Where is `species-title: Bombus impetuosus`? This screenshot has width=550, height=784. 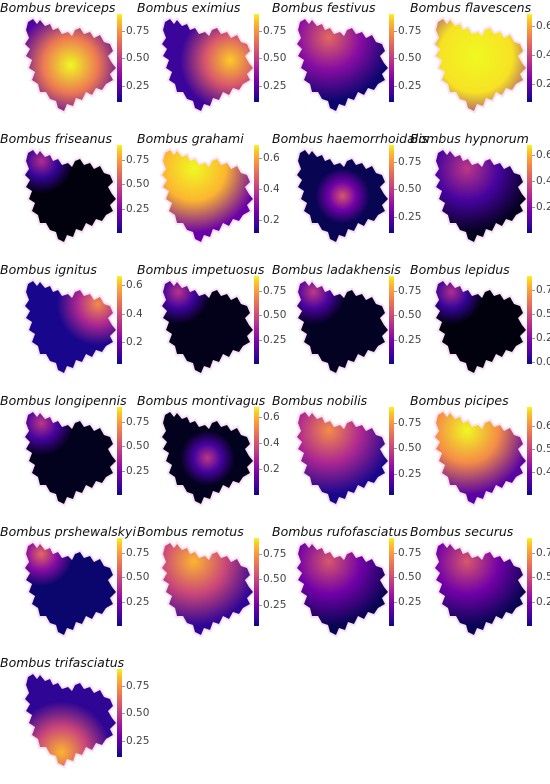
species-title: Bombus impetuosus is located at coordinates (201, 269).